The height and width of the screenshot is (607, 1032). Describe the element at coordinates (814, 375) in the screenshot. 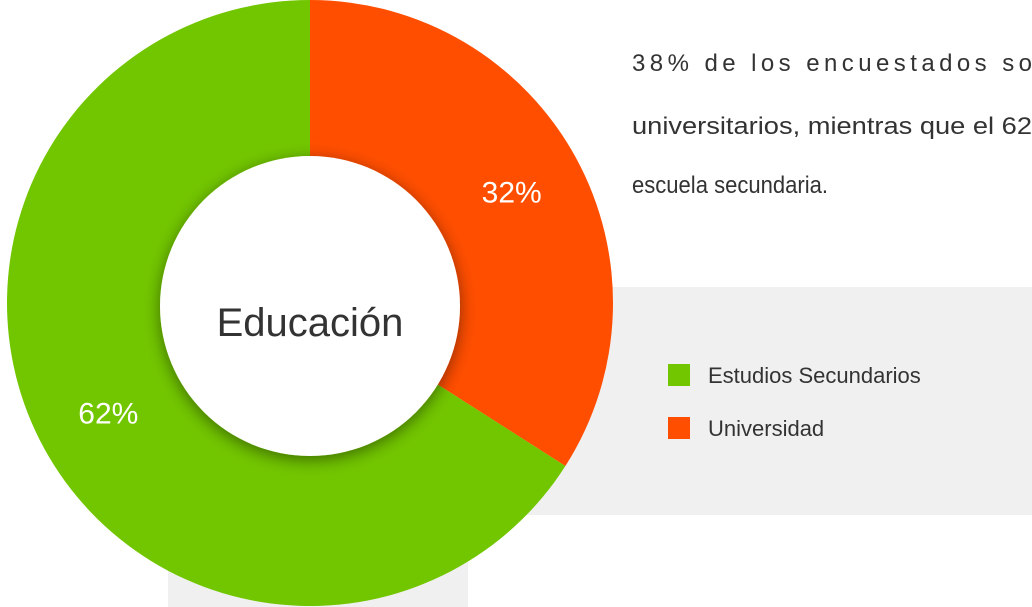

I see `legend-label: Estudios Secundarios` at that location.